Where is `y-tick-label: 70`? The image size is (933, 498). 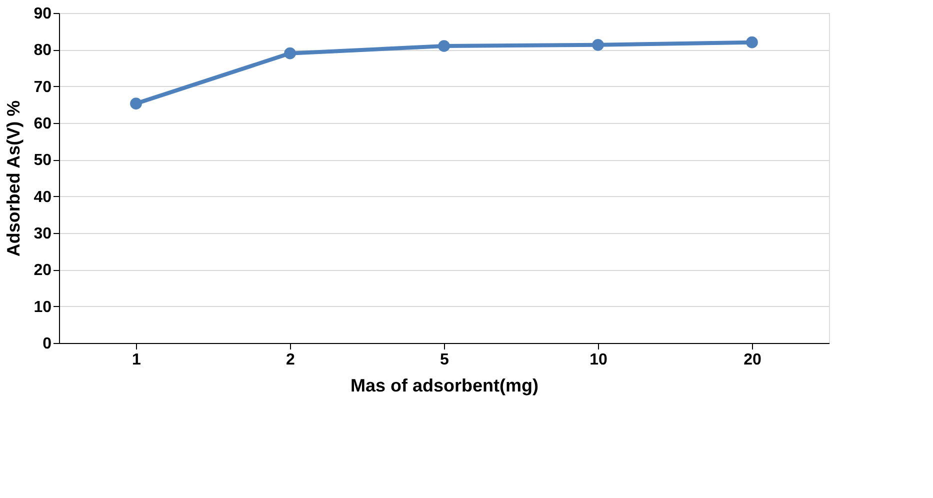 y-tick-label: 70 is located at coordinates (43, 87).